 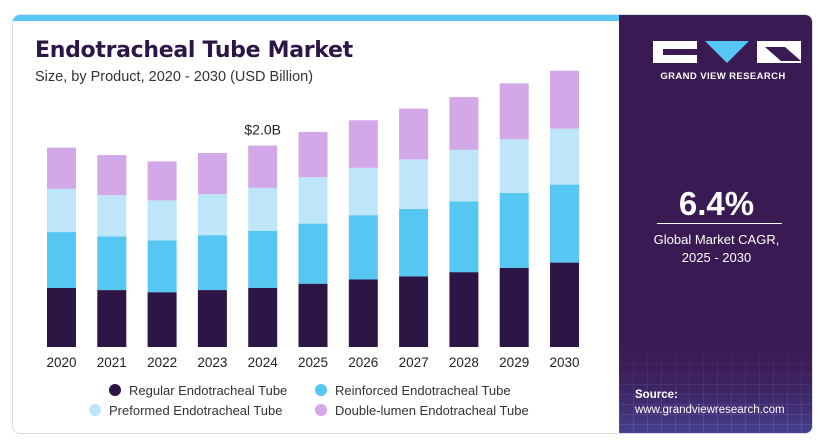 I want to click on legend-item-reinforced: Reinforced Endotracheal Tube, so click(x=413, y=390).